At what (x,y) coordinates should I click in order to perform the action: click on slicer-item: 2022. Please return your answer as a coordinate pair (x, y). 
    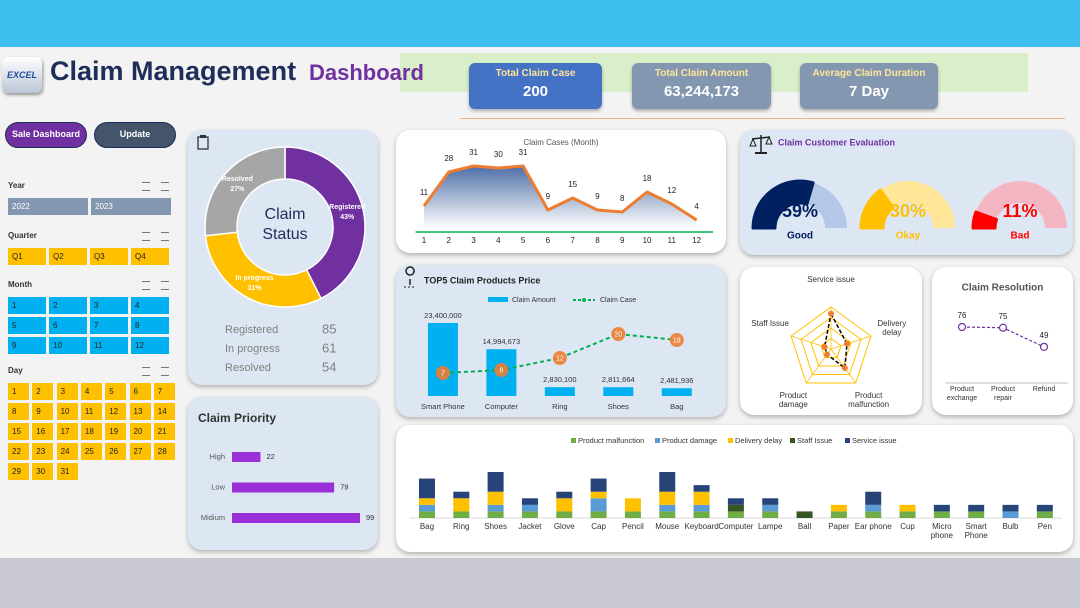
    Looking at the image, I should click on (48, 206).